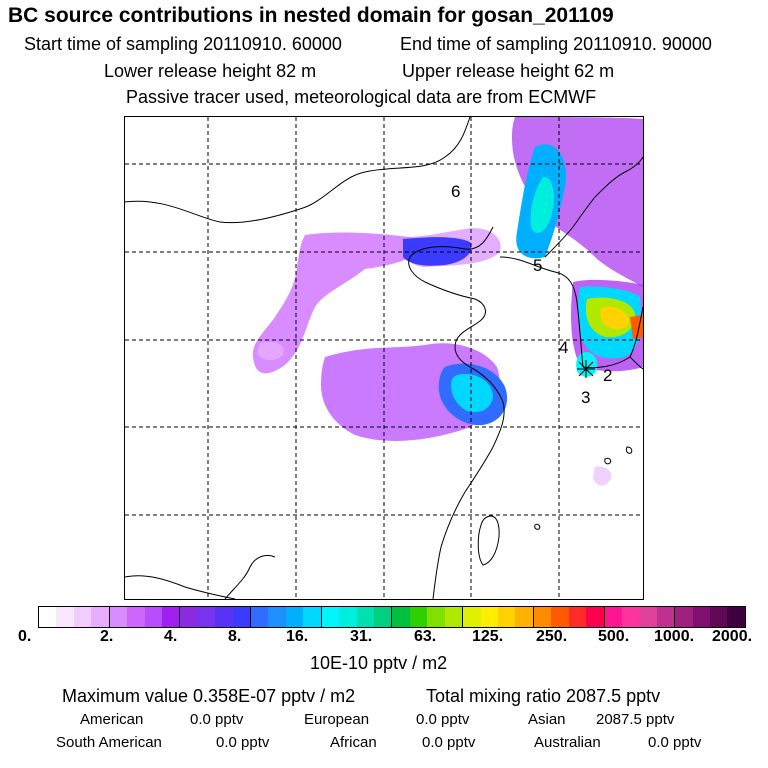  Describe the element at coordinates (449, 742) in the screenshot. I see `african-value: 0.0 pptv` at that location.